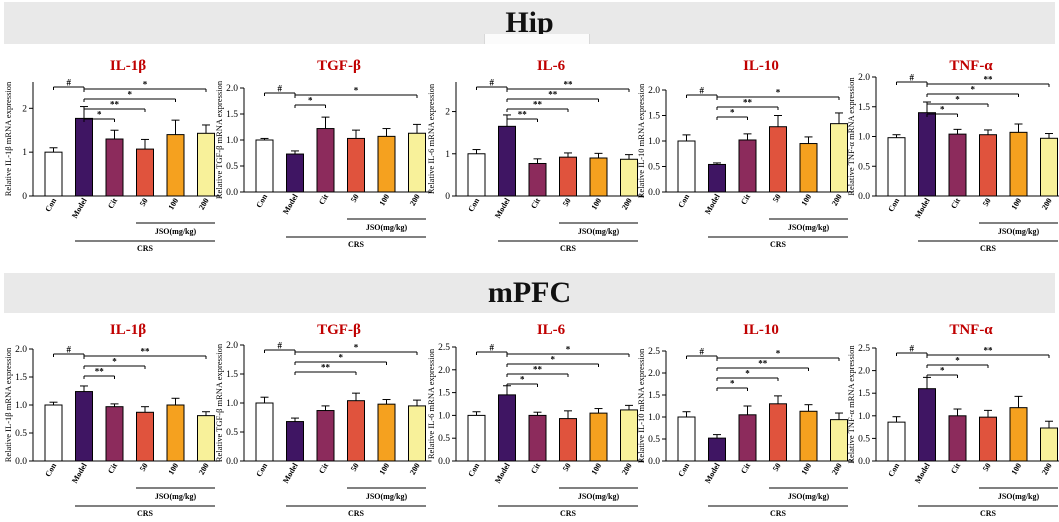 Image resolution: width=1059 pixels, height=522 pixels. I want to click on banner-inset-panel, so click(537, 39).